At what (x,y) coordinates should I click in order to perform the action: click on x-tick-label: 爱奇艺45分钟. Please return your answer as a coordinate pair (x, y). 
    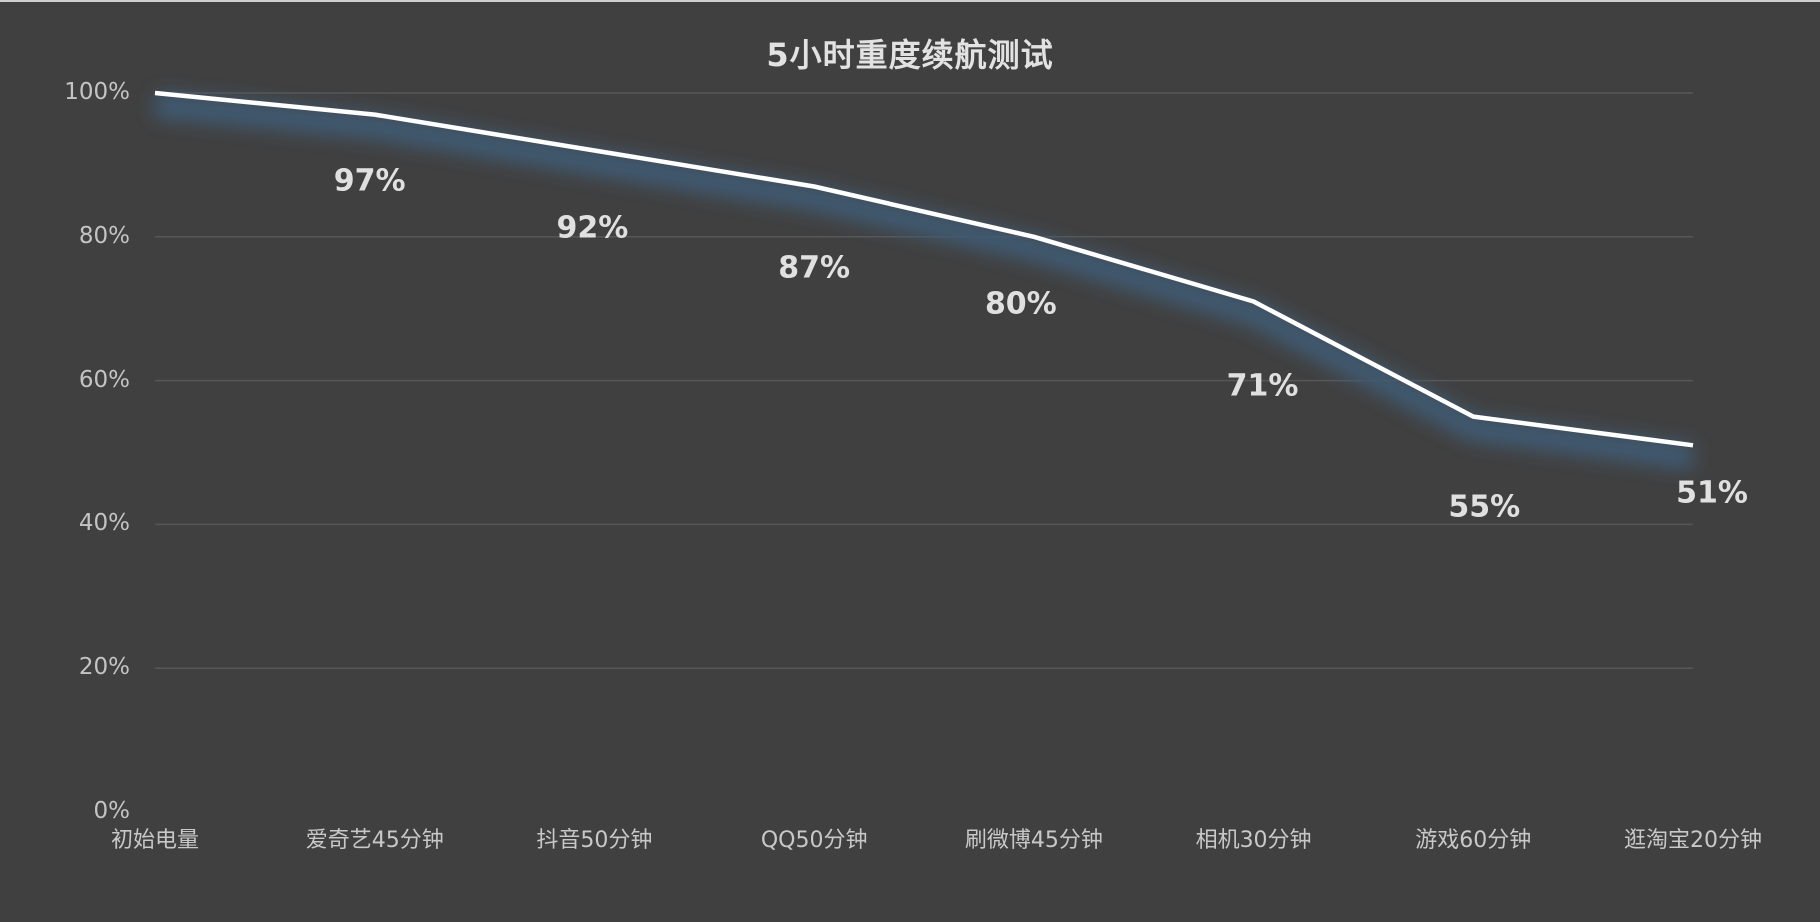
    Looking at the image, I should click on (374, 840).